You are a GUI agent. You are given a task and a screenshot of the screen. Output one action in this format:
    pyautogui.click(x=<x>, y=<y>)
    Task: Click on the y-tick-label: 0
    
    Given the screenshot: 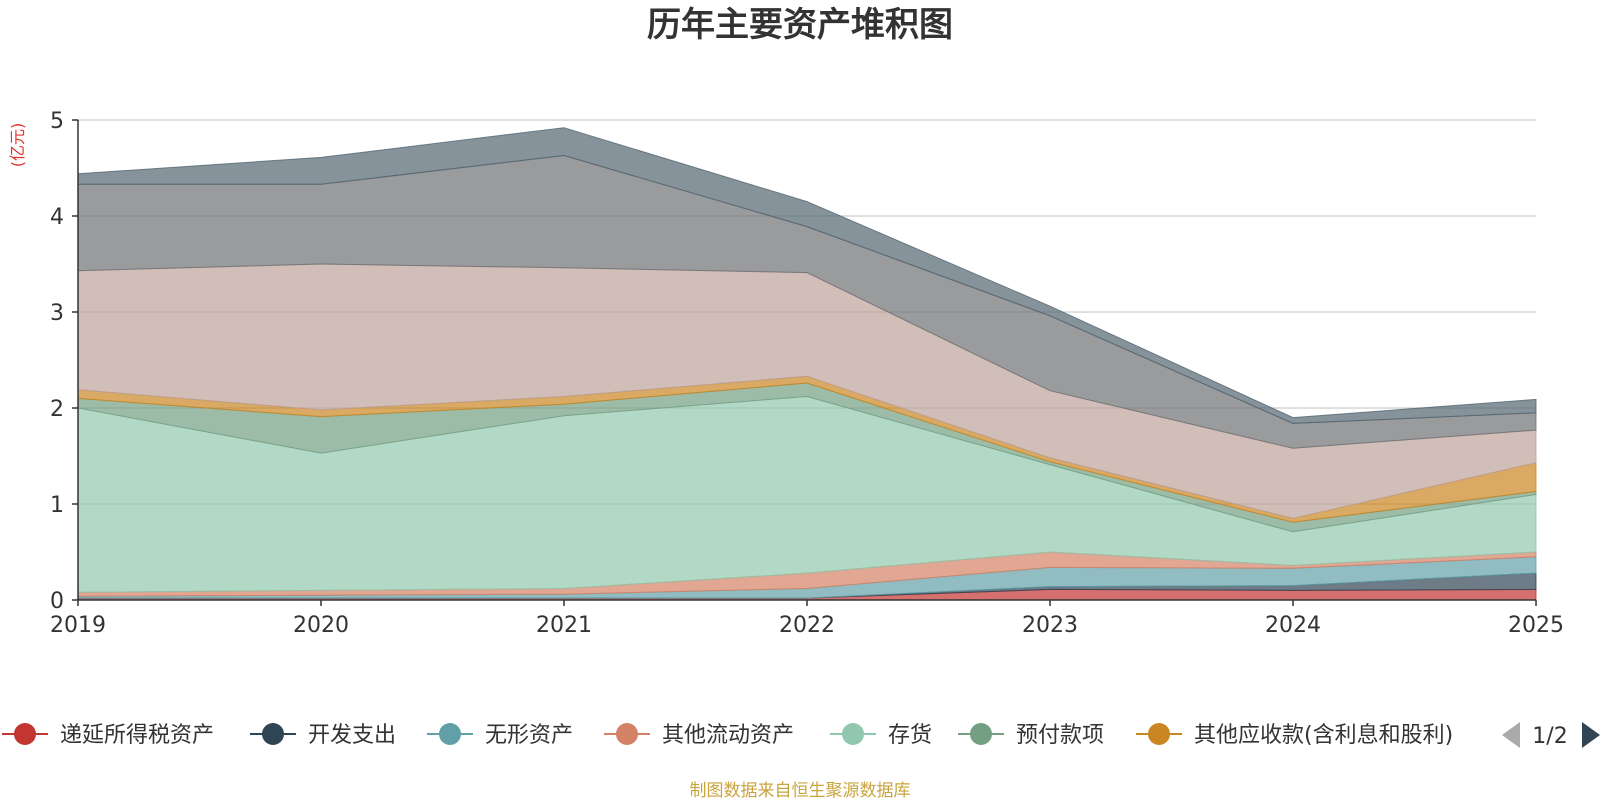 What is the action you would take?
    pyautogui.click(x=57, y=601)
    